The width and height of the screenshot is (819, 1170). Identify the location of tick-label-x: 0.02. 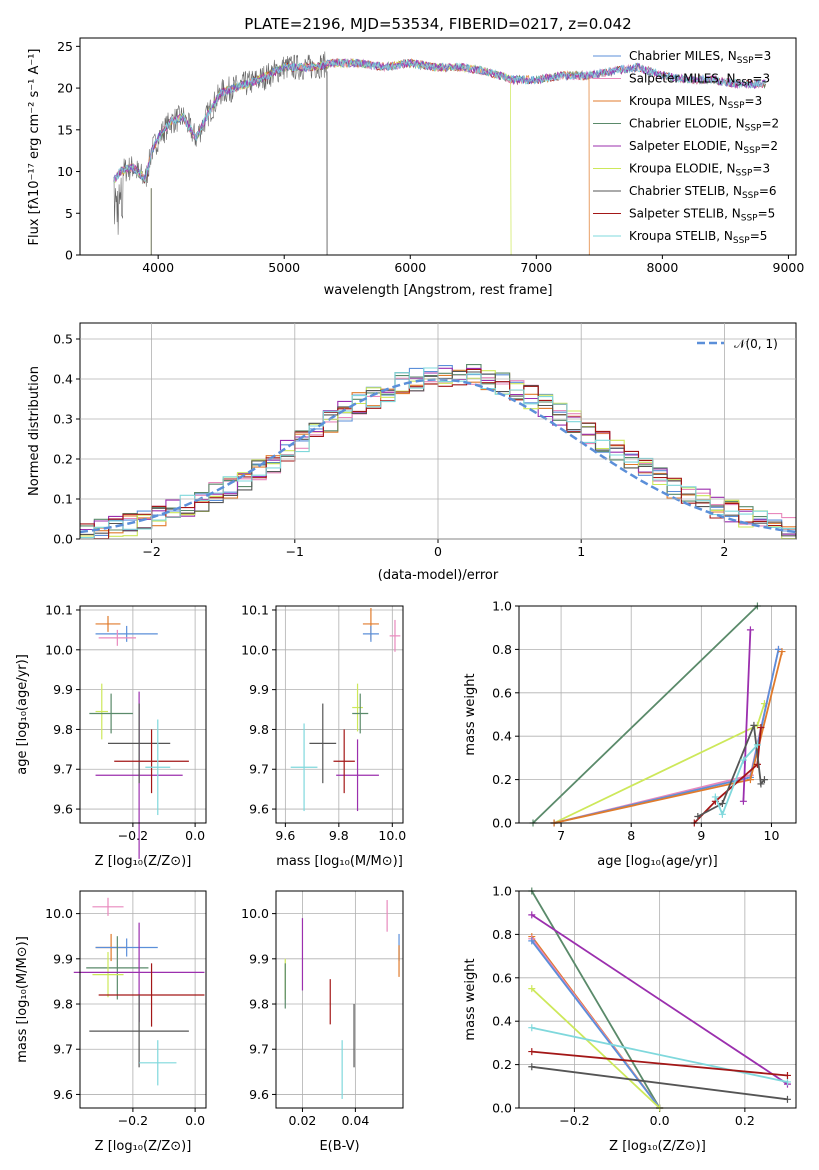
(303, 1120).